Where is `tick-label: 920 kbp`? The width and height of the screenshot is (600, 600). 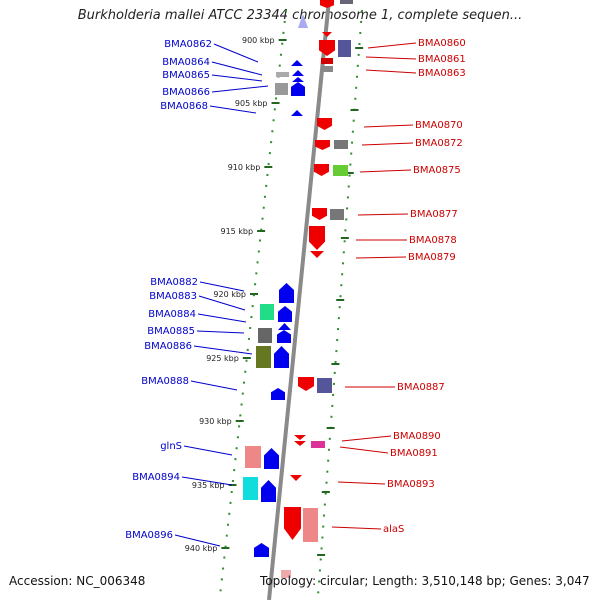 tick-label: 920 kbp is located at coordinates (229, 294).